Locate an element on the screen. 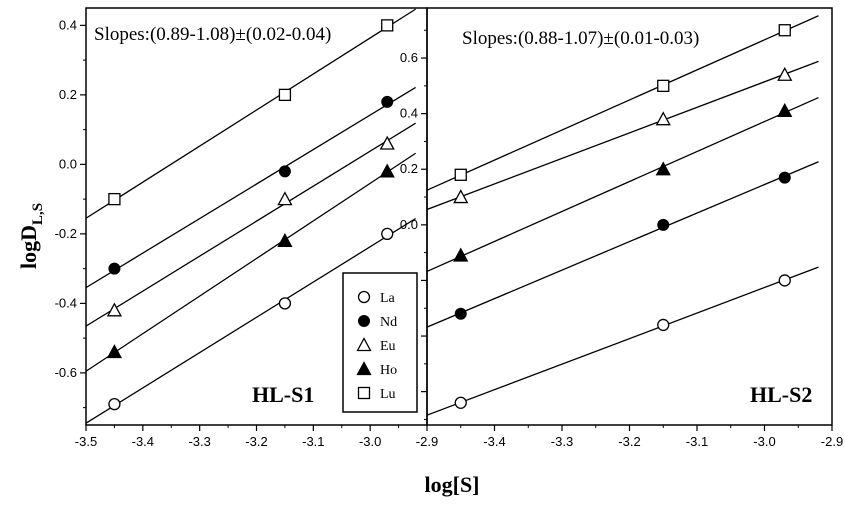 The width and height of the screenshot is (845, 506). slopes-annotation: Slopes:(0.89-1.08)±(0.02-0.04) is located at coordinates (212, 34).